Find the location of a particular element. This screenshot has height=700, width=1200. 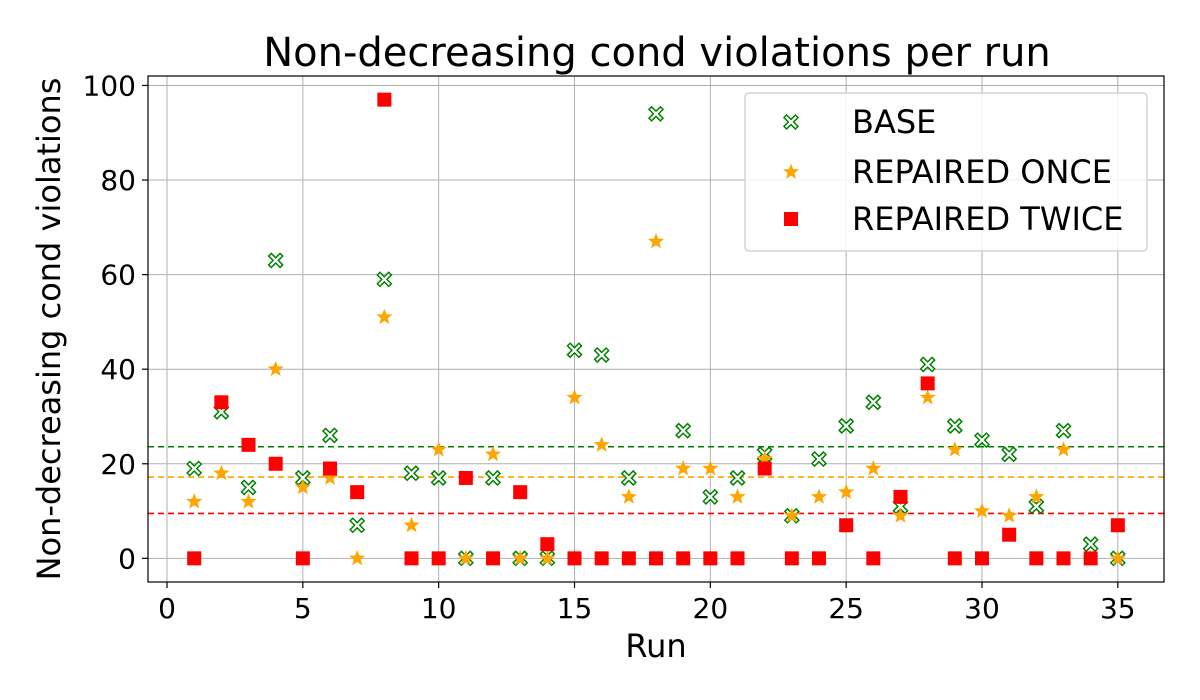

legend-box is located at coordinates (946, 172).